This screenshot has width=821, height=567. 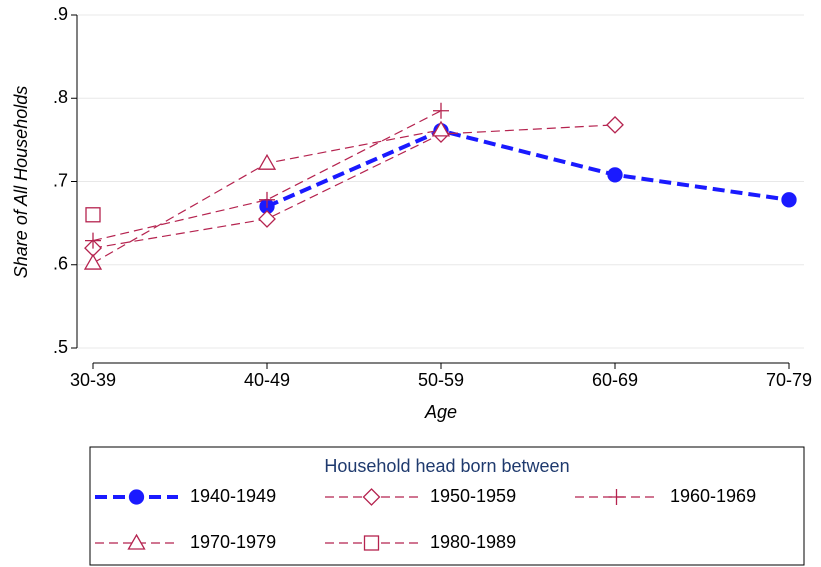 I want to click on legend-label: 1970-1979, so click(x=233, y=542).